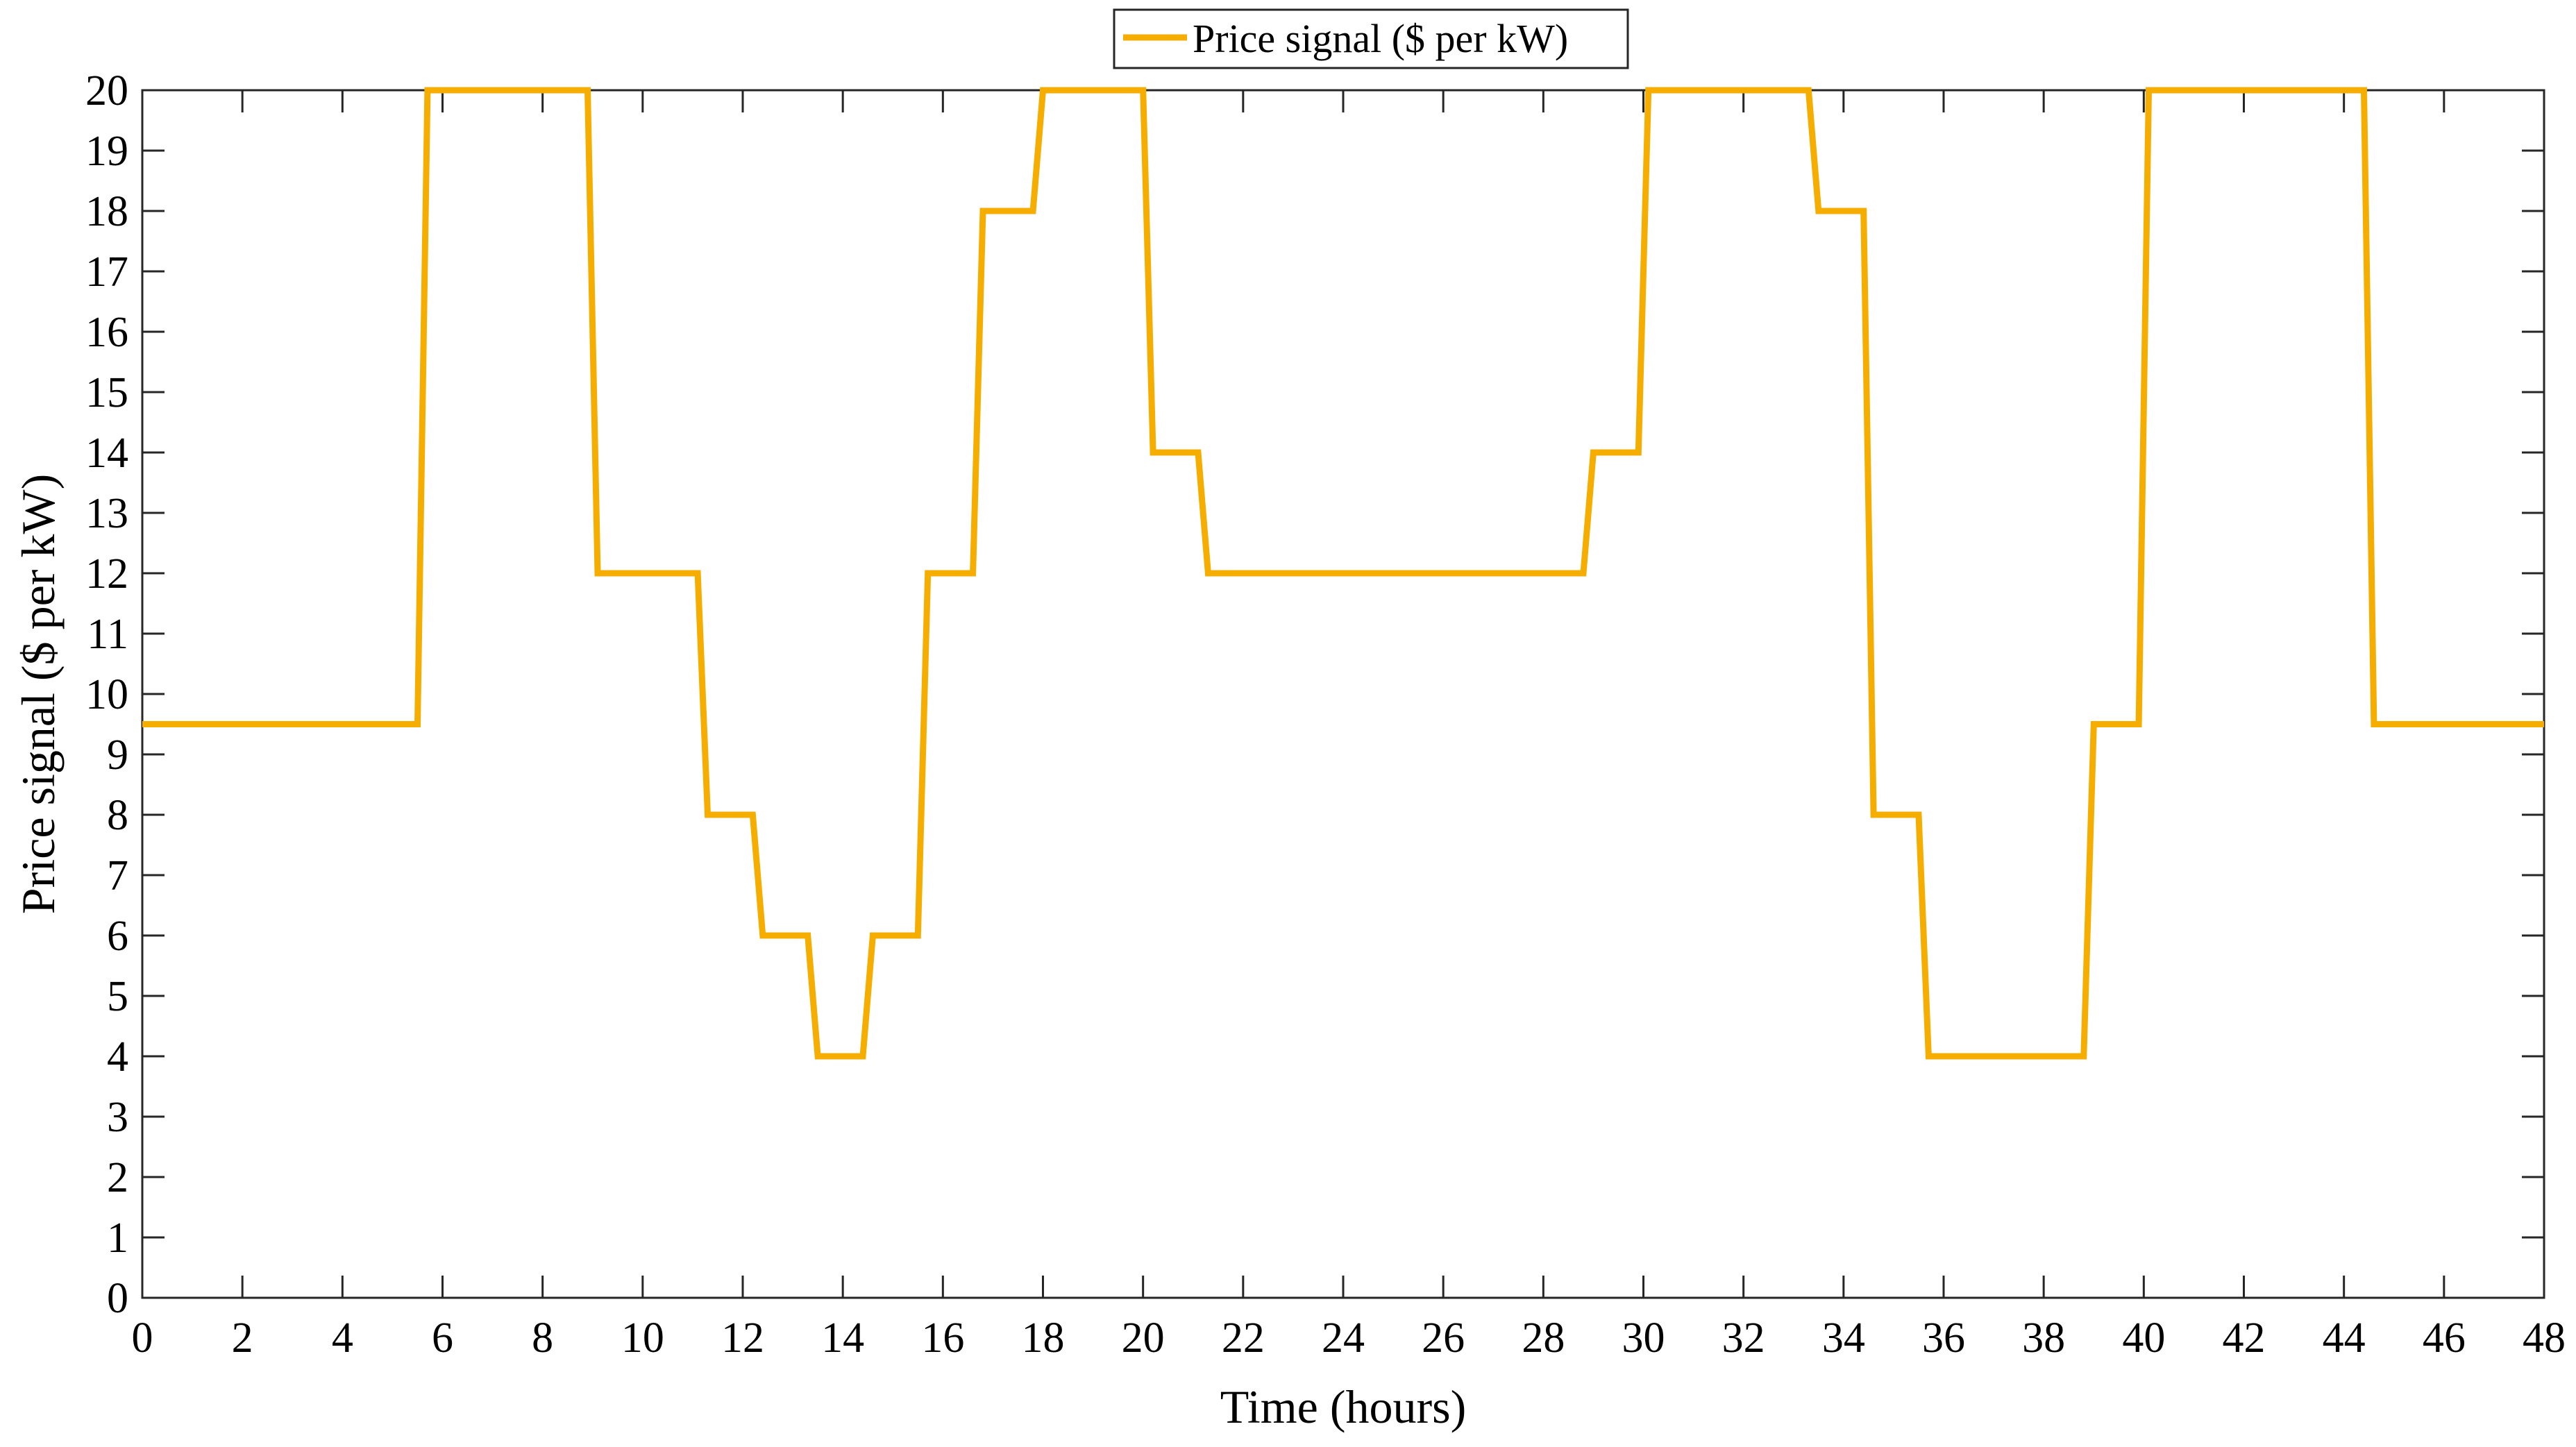  I want to click on x-tick-label: 36, so click(1943, 1338).